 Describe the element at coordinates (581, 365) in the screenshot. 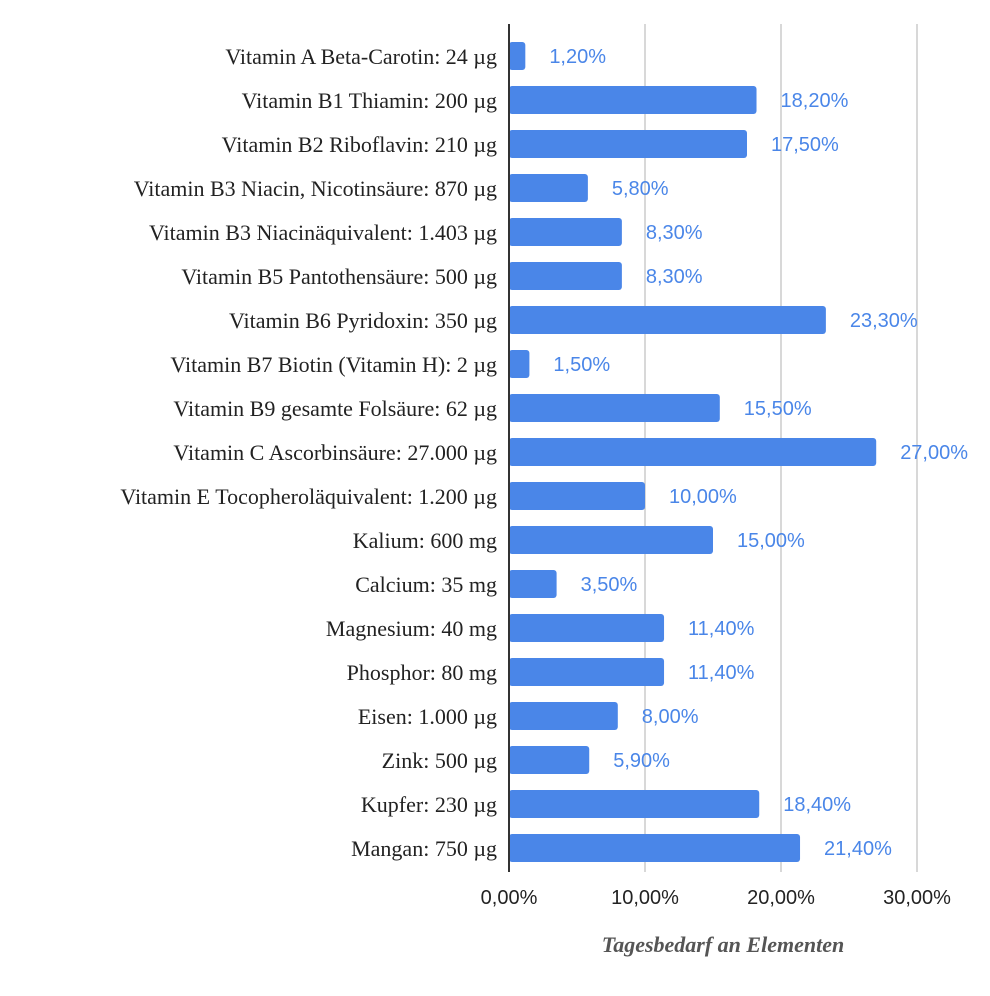

I see `value-label: 1,50%` at that location.